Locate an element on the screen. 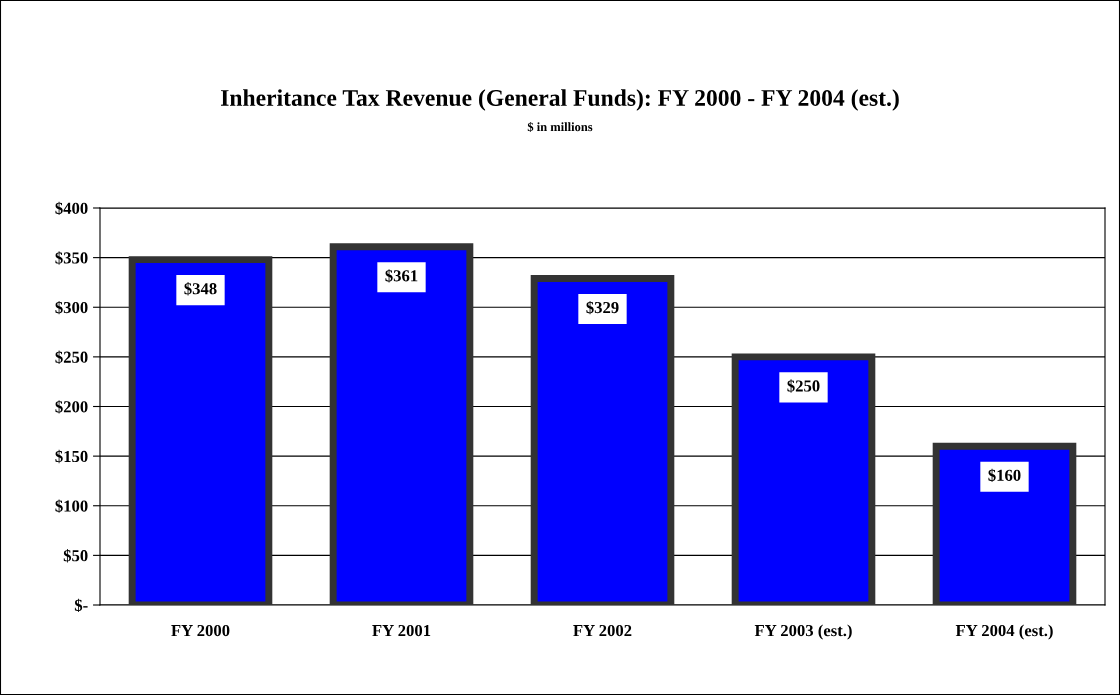 Image resolution: width=1120 pixels, height=695 pixels. chart-title: Inheritance Tax Revenue (General Funds): FY 2000 - FY 2004 (est.) is located at coordinates (559, 100).